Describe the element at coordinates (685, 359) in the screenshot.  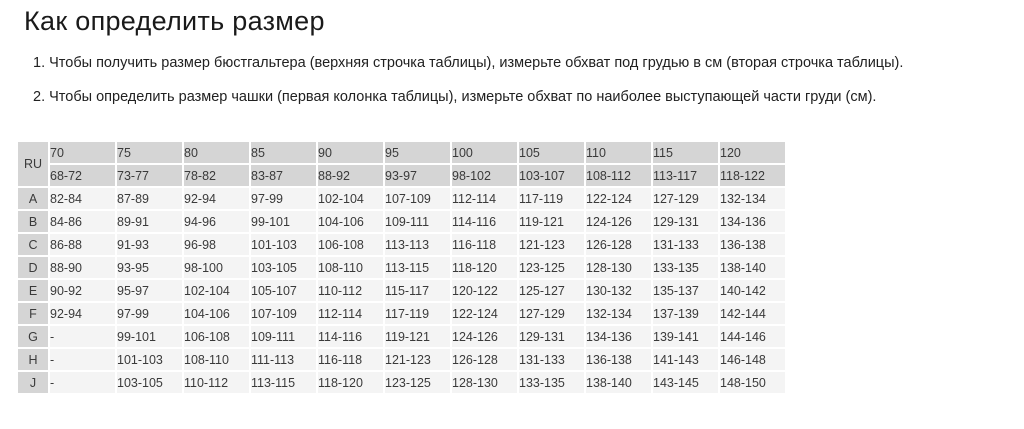
I see `size-value-cell: 141-143` at that location.